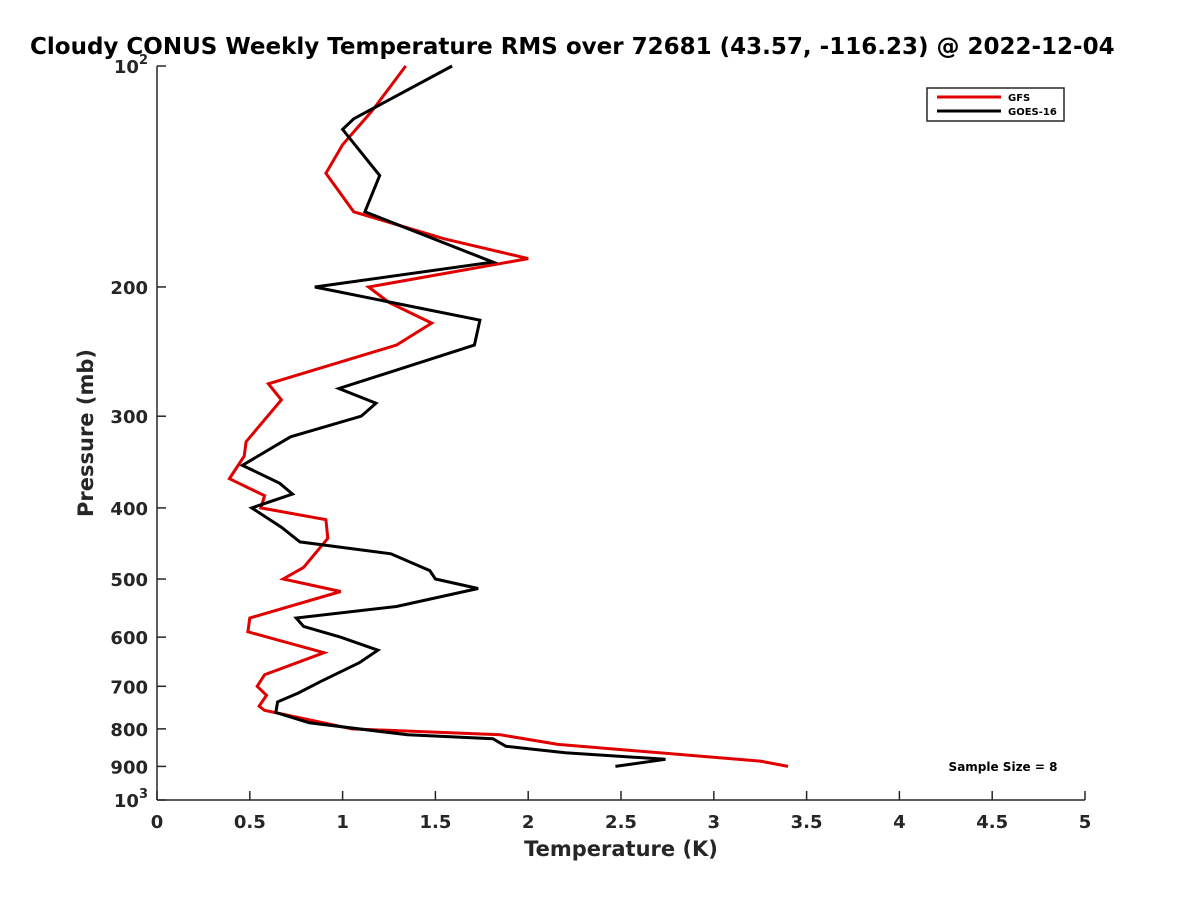  What do you see at coordinates (129, 638) in the screenshot?
I see `y-tick-label: 600` at bounding box center [129, 638].